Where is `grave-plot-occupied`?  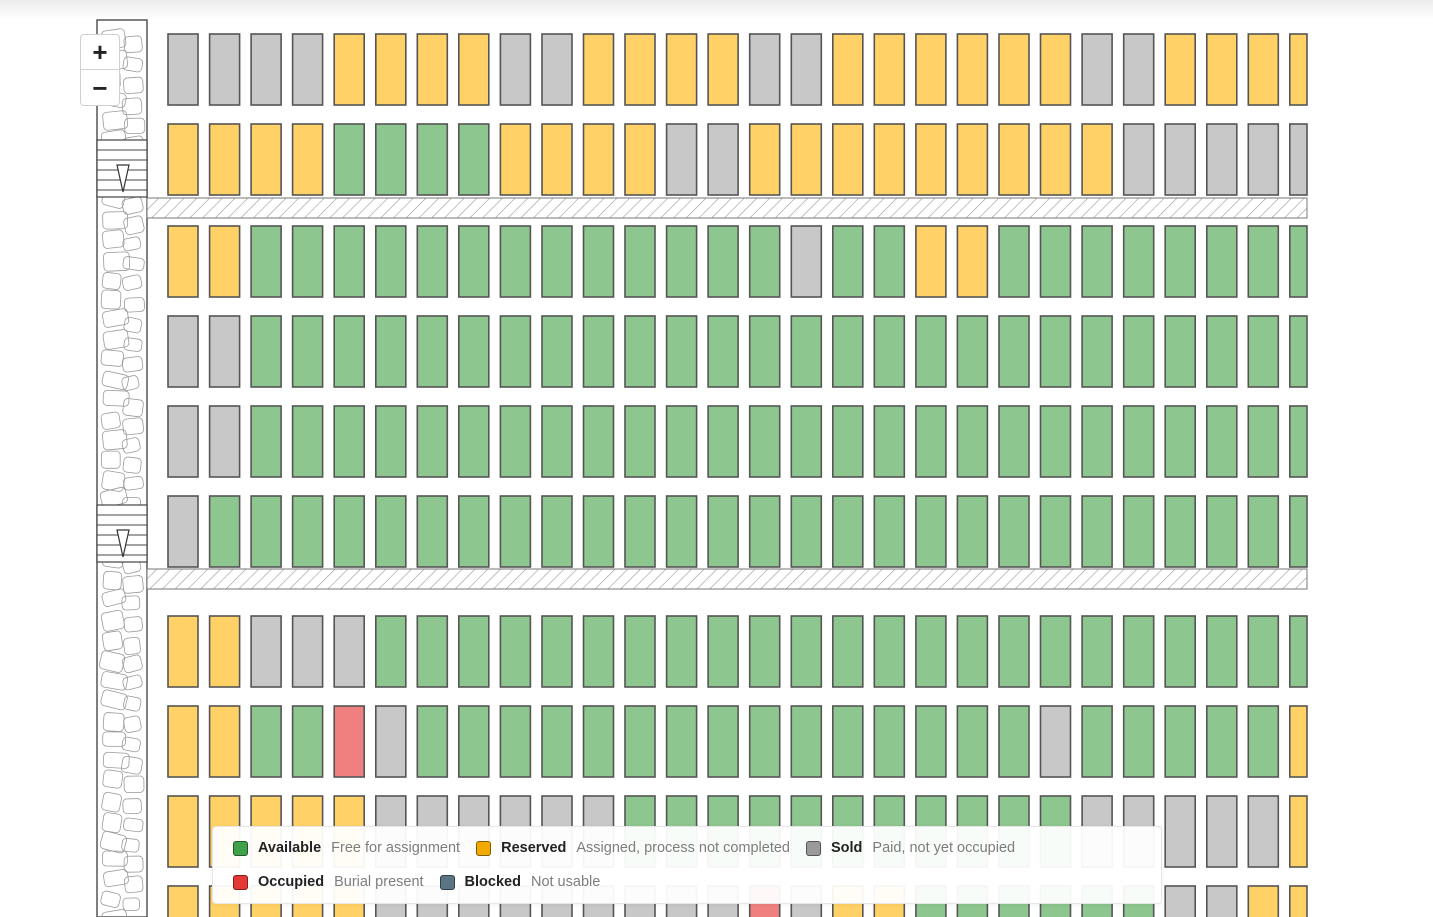 grave-plot-occupied is located at coordinates (349, 741).